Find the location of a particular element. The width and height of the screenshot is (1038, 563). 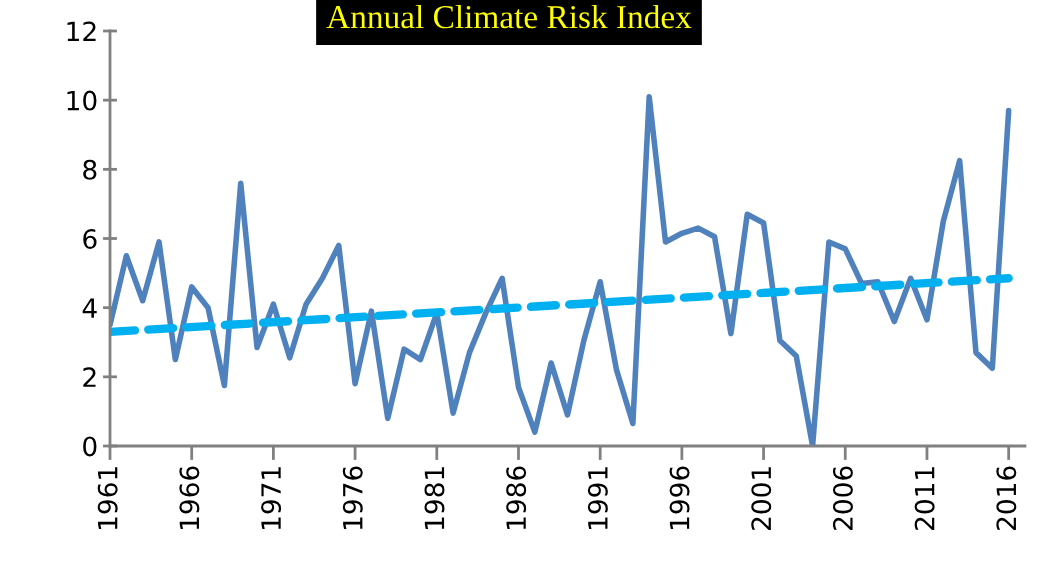

y-tick-label: 6 is located at coordinates (90, 238).